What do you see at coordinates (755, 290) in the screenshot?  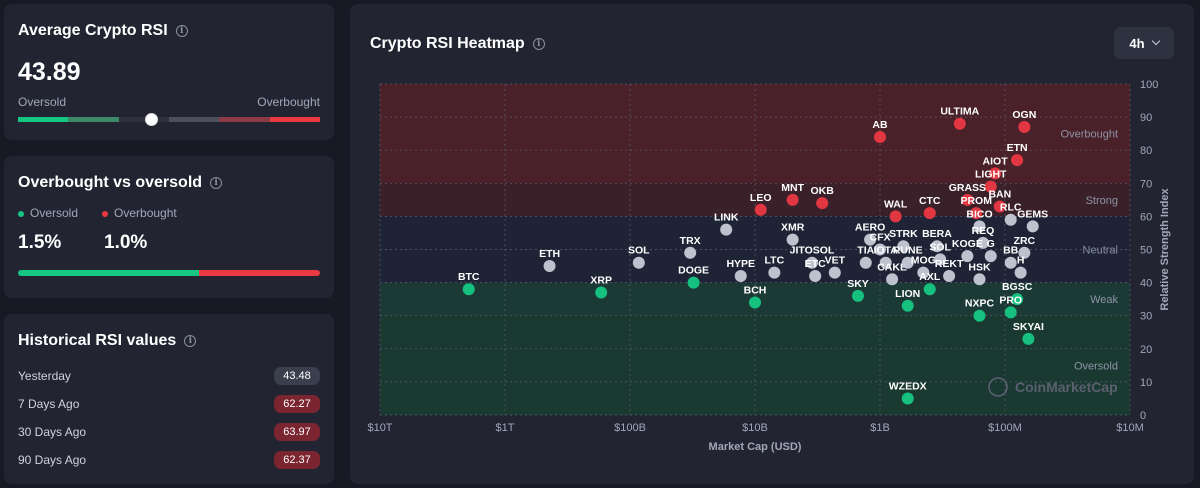 I see `data-point-label: BCH` at bounding box center [755, 290].